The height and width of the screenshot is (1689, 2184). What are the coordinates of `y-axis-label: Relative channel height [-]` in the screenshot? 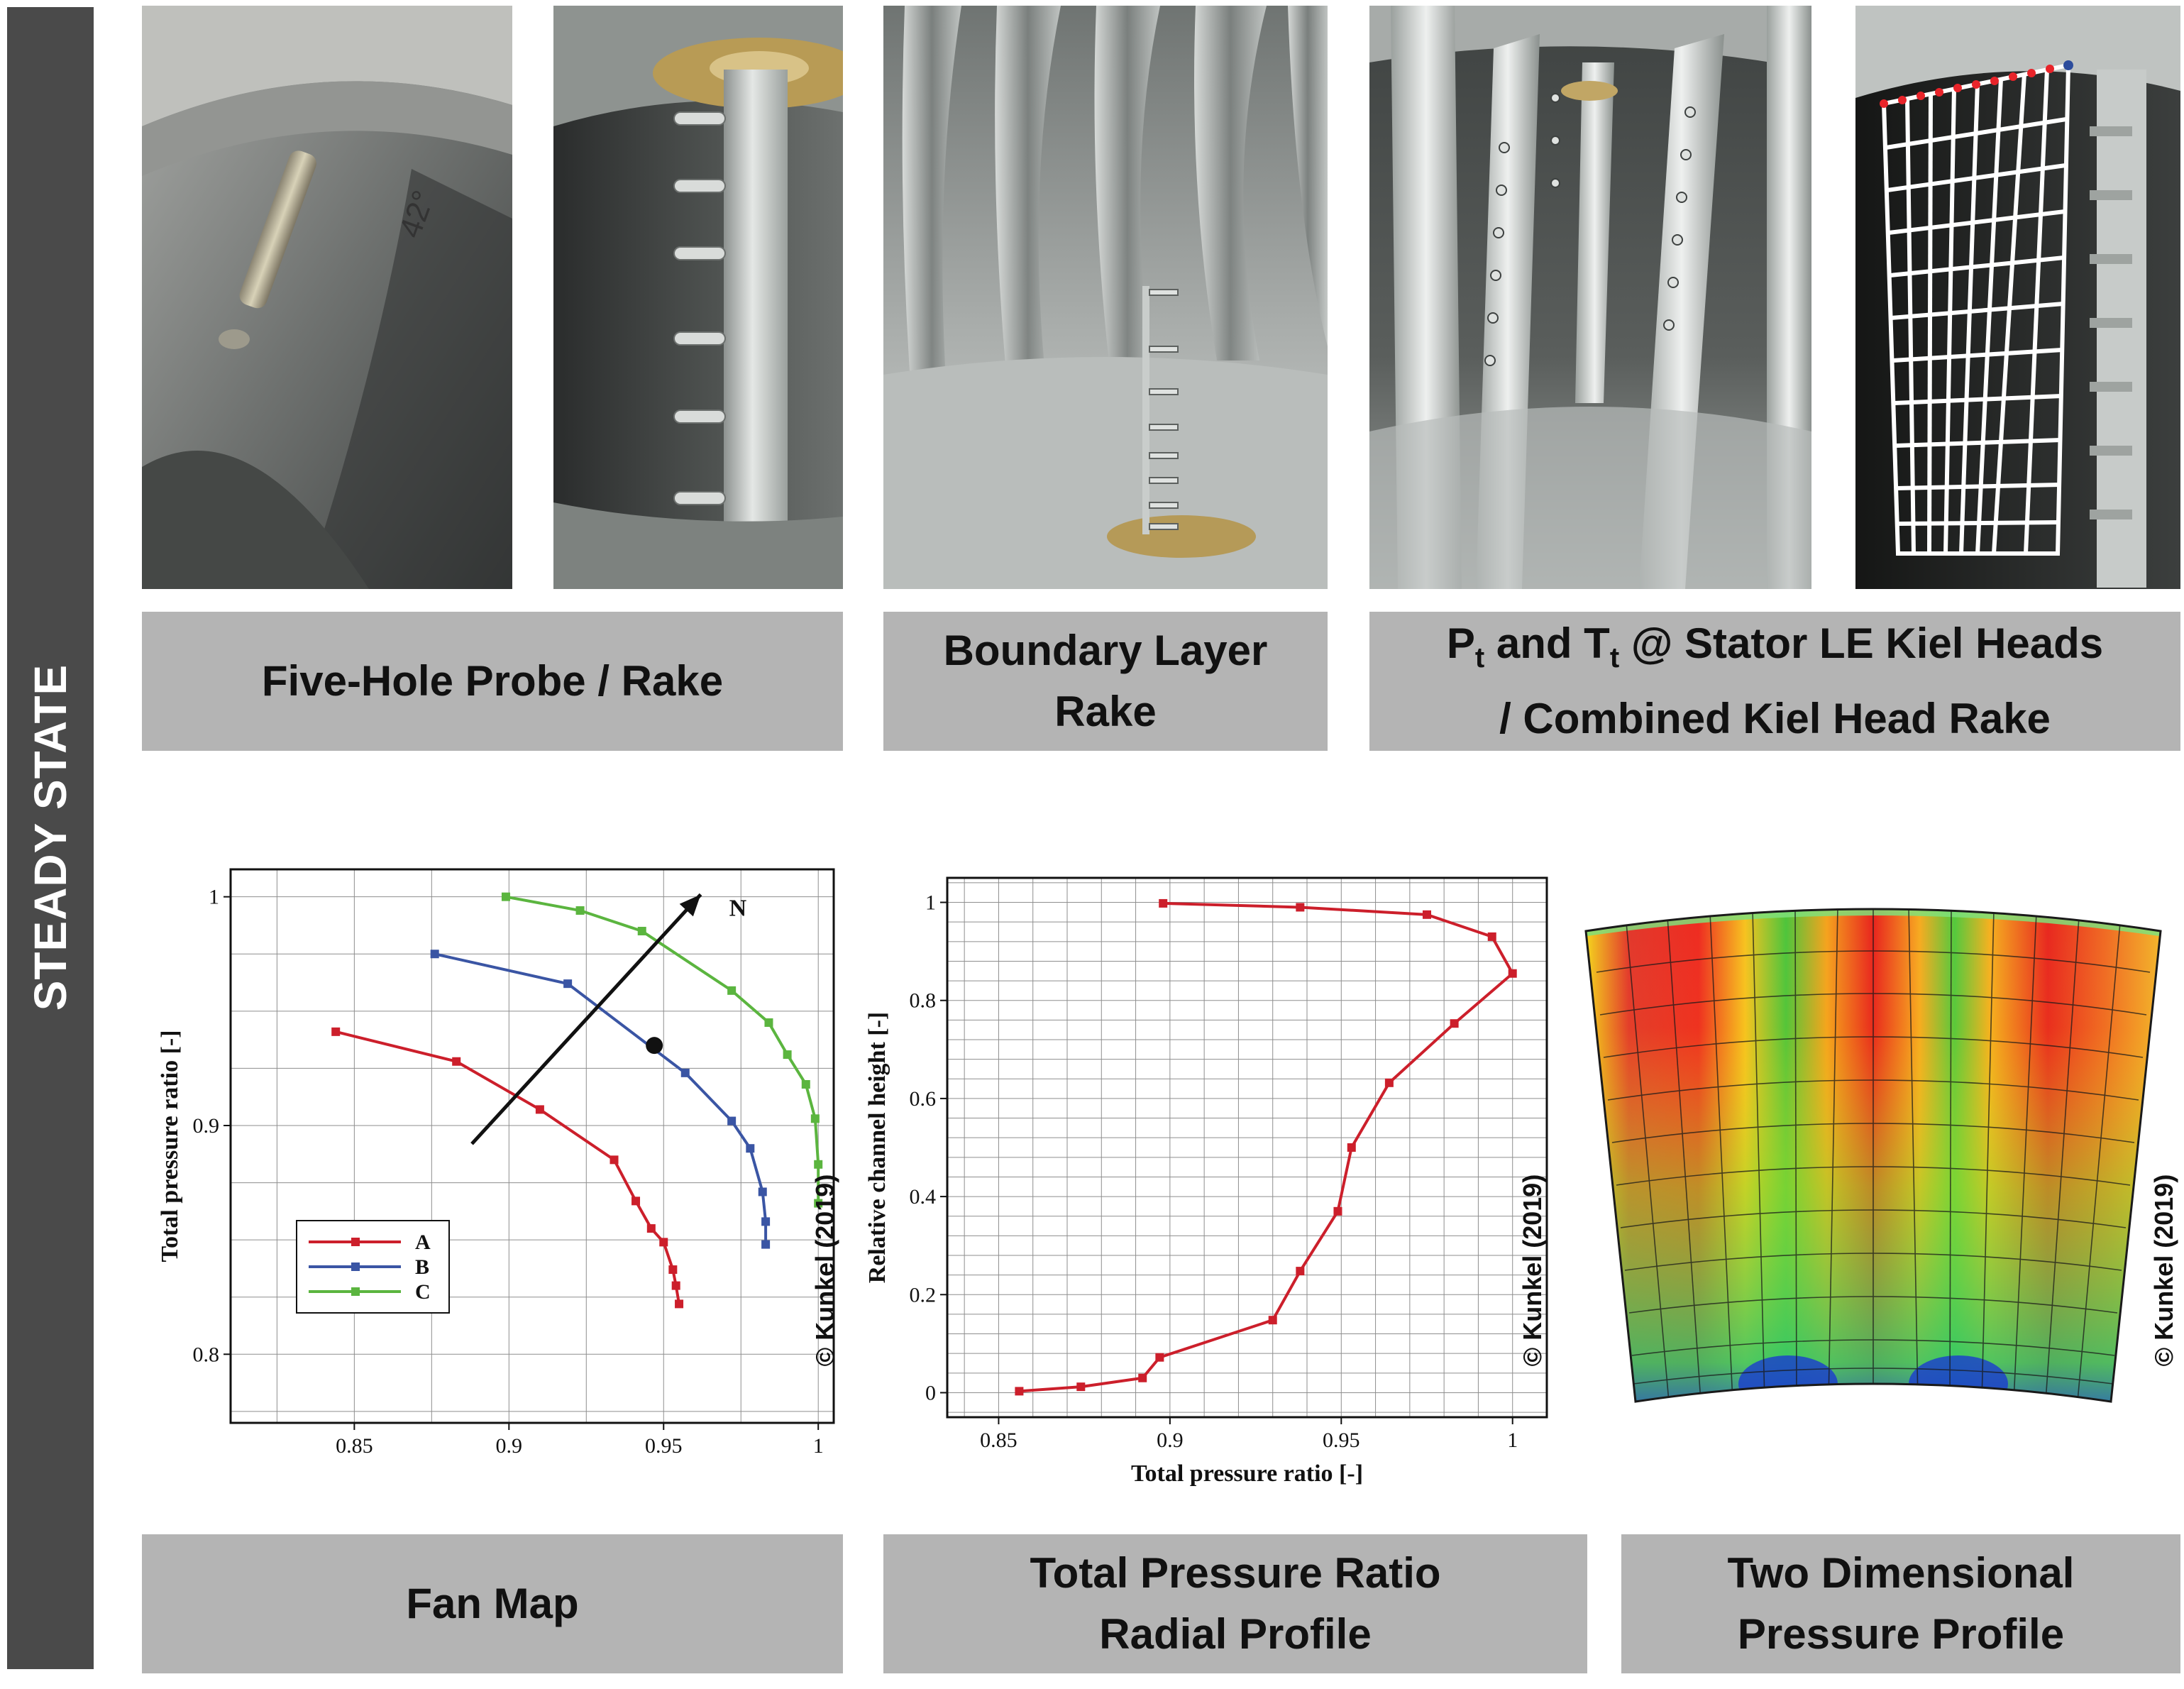 It's located at (877, 1147).